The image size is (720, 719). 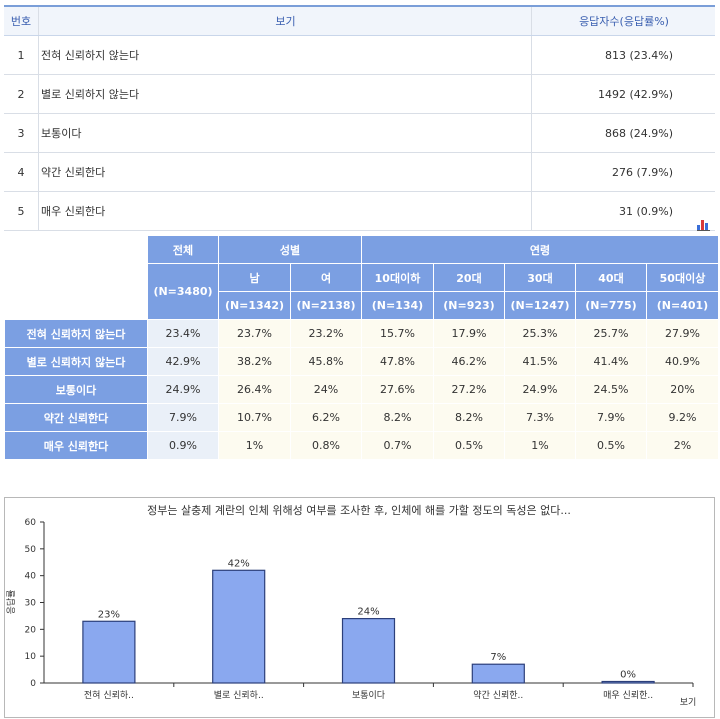 I want to click on col-n: (N=1247), so click(x=540, y=305).